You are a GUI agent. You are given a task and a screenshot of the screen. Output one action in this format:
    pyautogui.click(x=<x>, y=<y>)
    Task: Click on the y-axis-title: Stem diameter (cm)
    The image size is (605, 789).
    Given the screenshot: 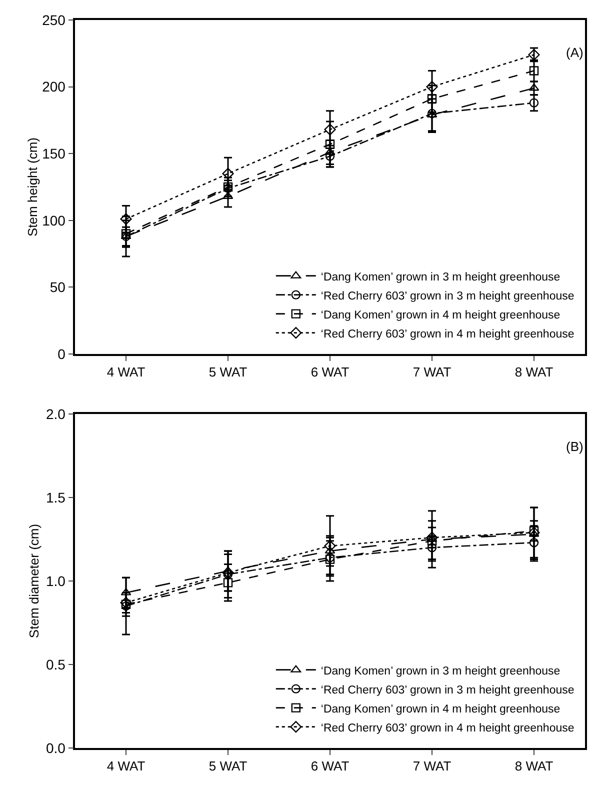 What is the action you would take?
    pyautogui.click(x=34, y=581)
    